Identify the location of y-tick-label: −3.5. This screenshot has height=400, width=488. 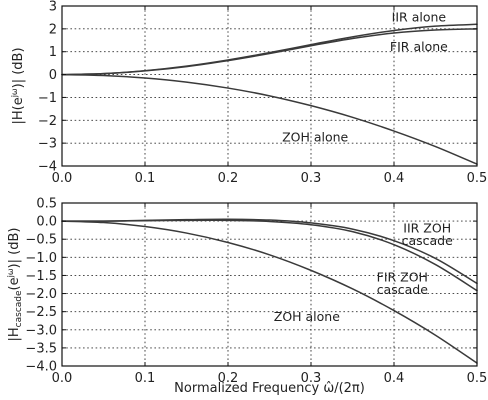
(41, 348).